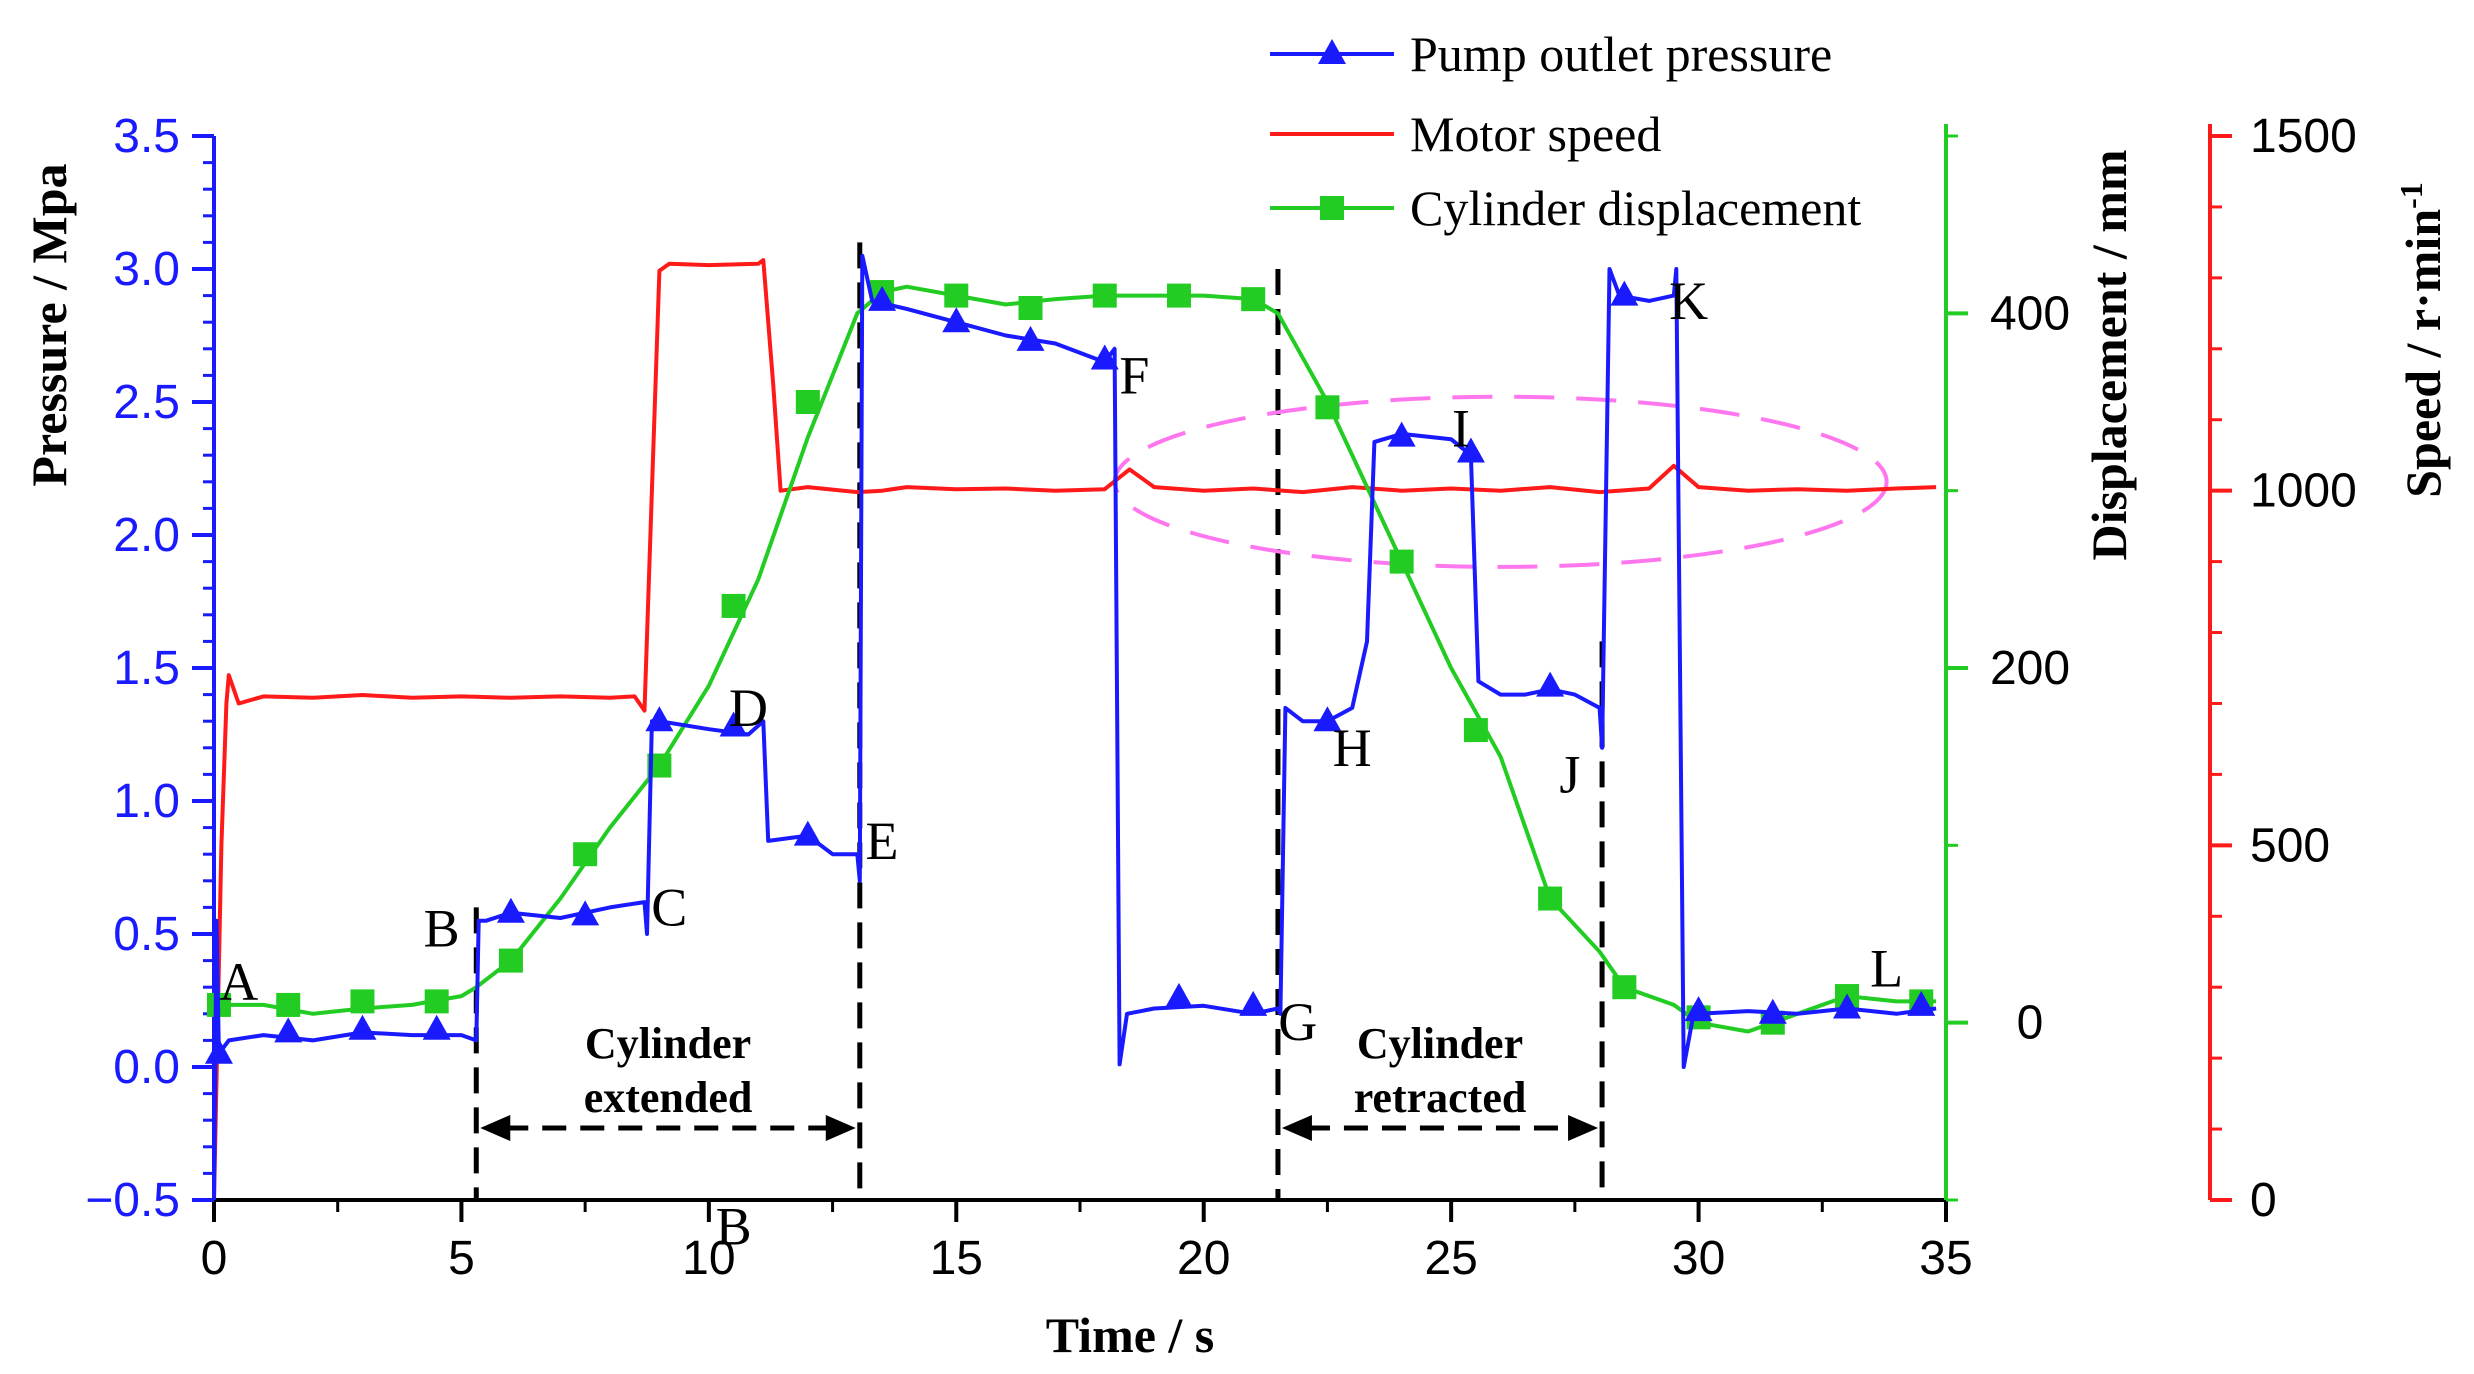 The image size is (2474, 1374). What do you see at coordinates (146, 1067) in the screenshot?
I see `pressure-tick-label: 0.0` at bounding box center [146, 1067].